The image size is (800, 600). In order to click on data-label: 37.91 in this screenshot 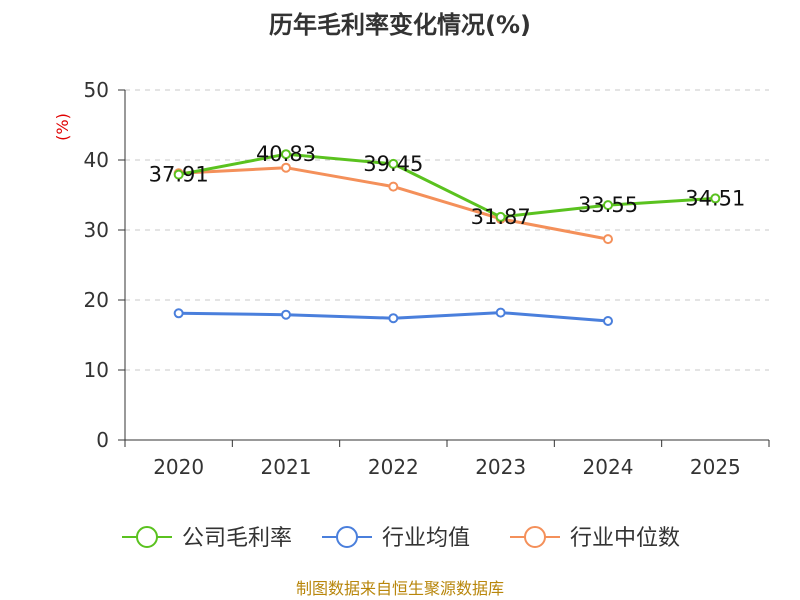, I will do `click(179, 175)`.